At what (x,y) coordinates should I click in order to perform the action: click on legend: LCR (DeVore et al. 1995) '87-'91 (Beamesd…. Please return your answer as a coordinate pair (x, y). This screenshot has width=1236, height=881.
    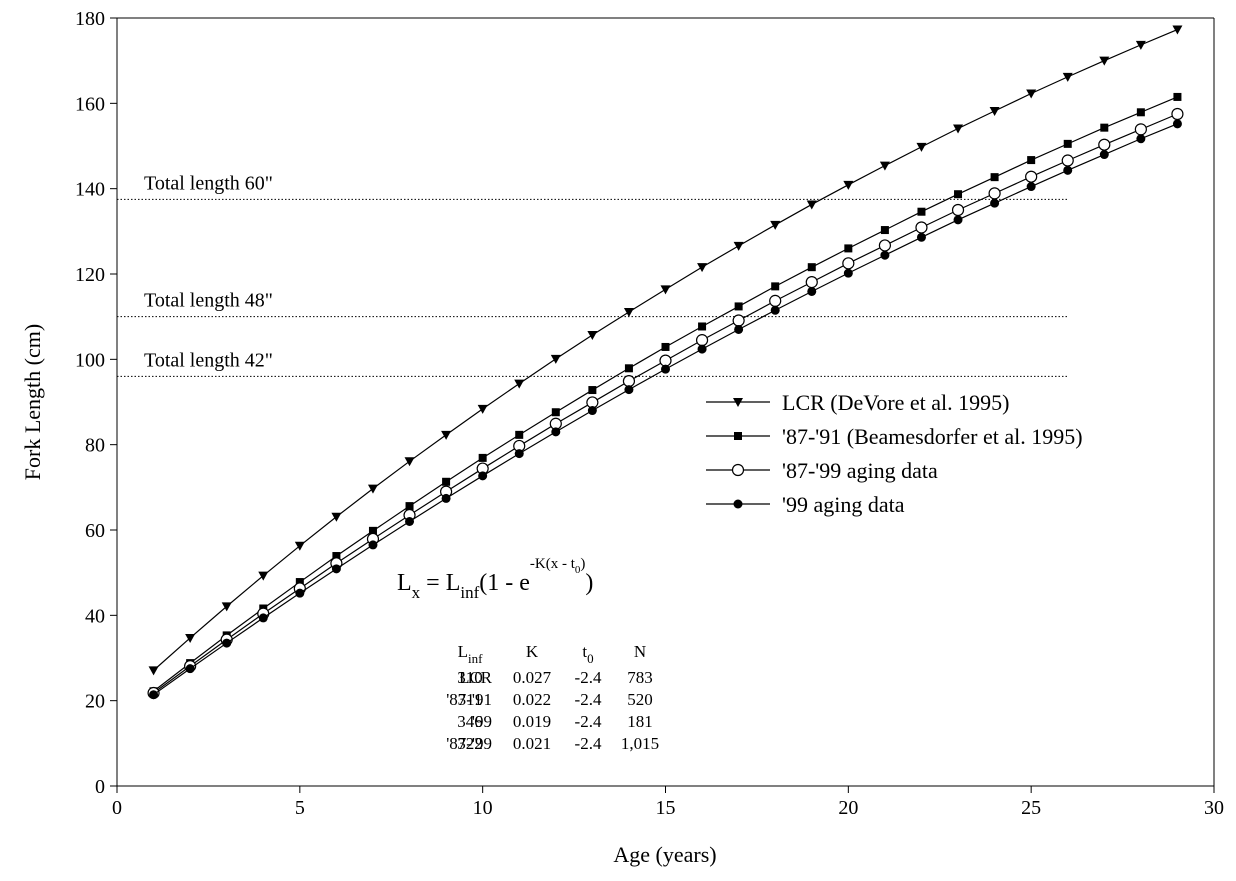
    Looking at the image, I should click on (894, 453).